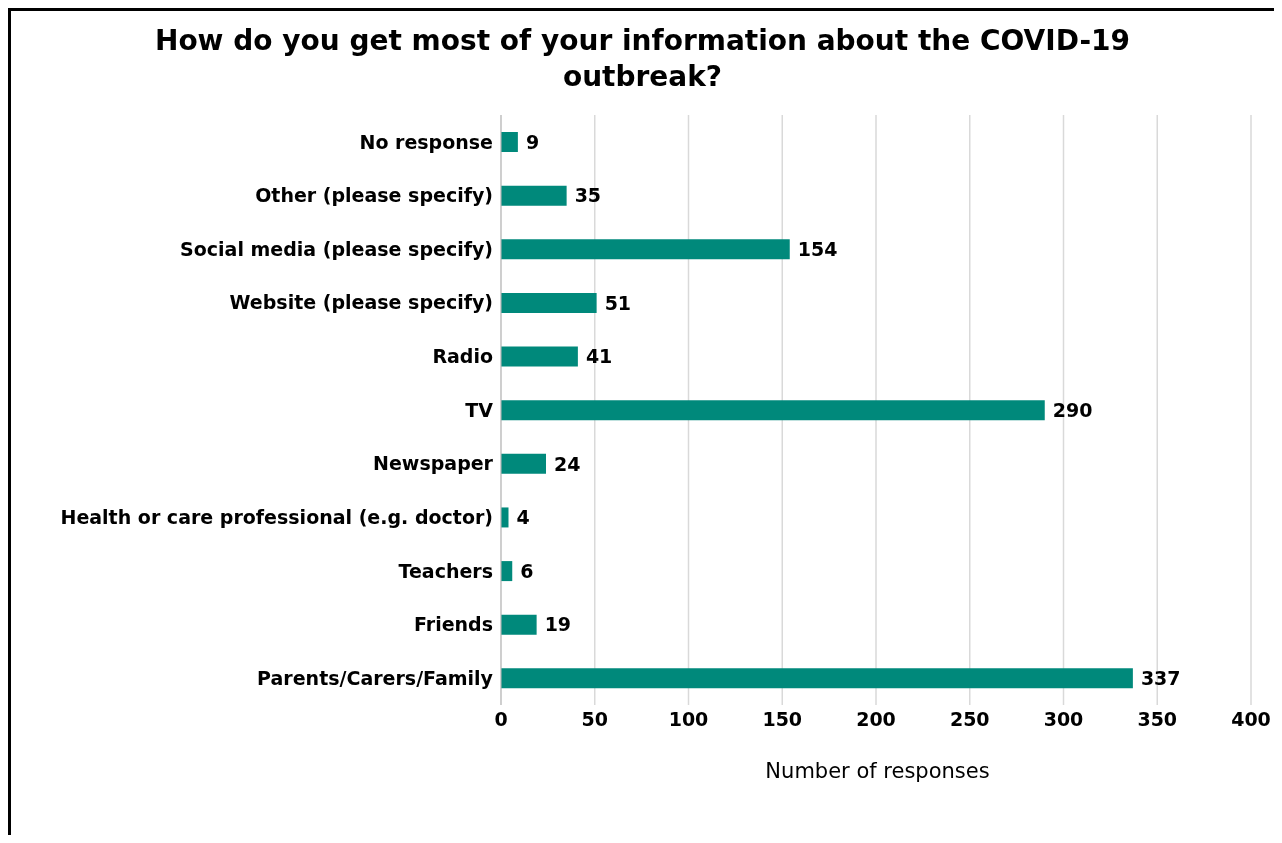 The image size is (1282, 843). What do you see at coordinates (336, 248) in the screenshot?
I see `y-tick-label: Social media (please specify)` at bounding box center [336, 248].